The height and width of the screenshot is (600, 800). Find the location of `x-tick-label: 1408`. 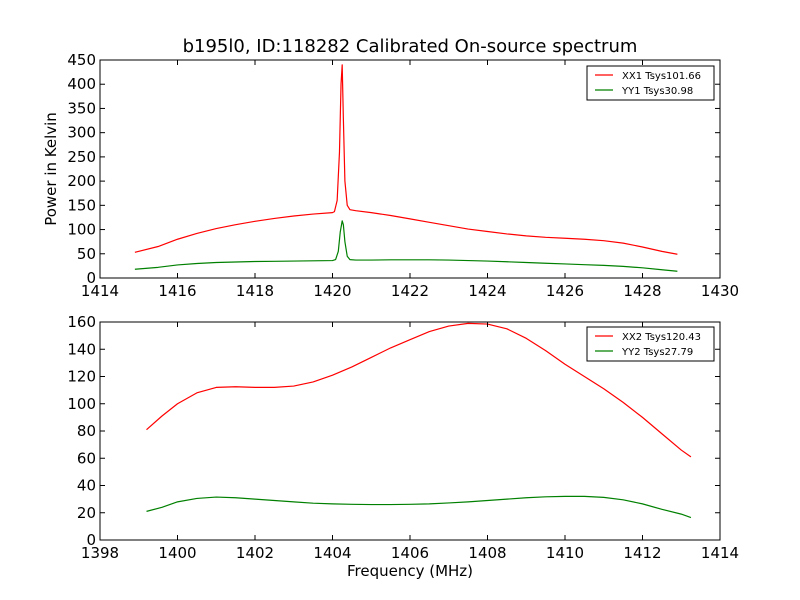

x-tick-label: 1408 is located at coordinates (487, 553).